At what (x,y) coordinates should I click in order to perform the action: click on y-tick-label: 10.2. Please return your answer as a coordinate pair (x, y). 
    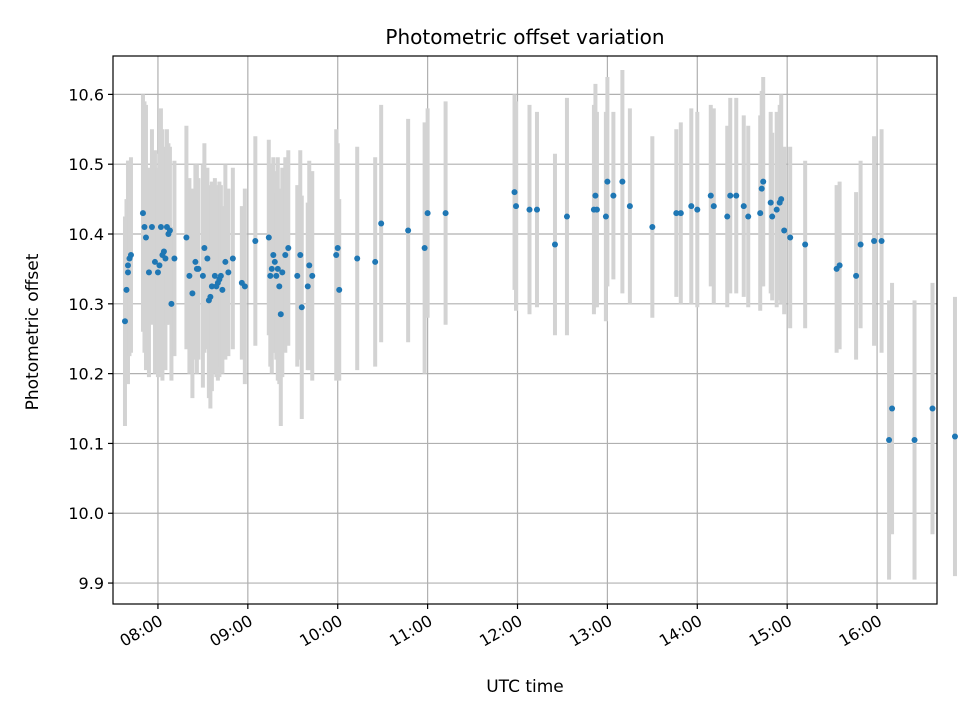
    Looking at the image, I should click on (86, 374).